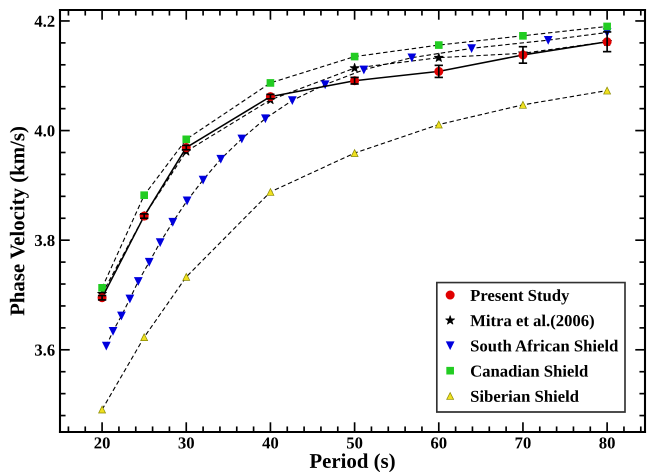  What do you see at coordinates (529, 371) in the screenshot?
I see `legend-label: Canadian Shield` at bounding box center [529, 371].